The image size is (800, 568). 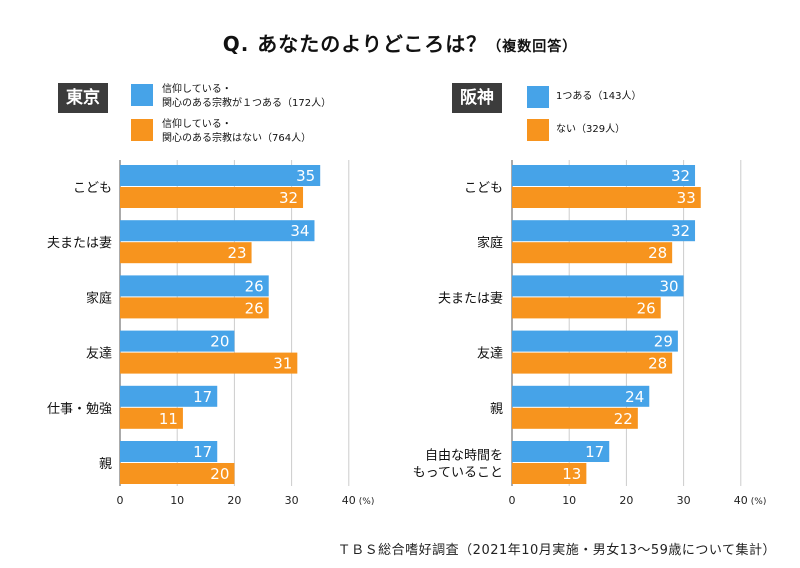 I want to click on bar-value-label-1-0-1: 33, so click(x=686, y=198).